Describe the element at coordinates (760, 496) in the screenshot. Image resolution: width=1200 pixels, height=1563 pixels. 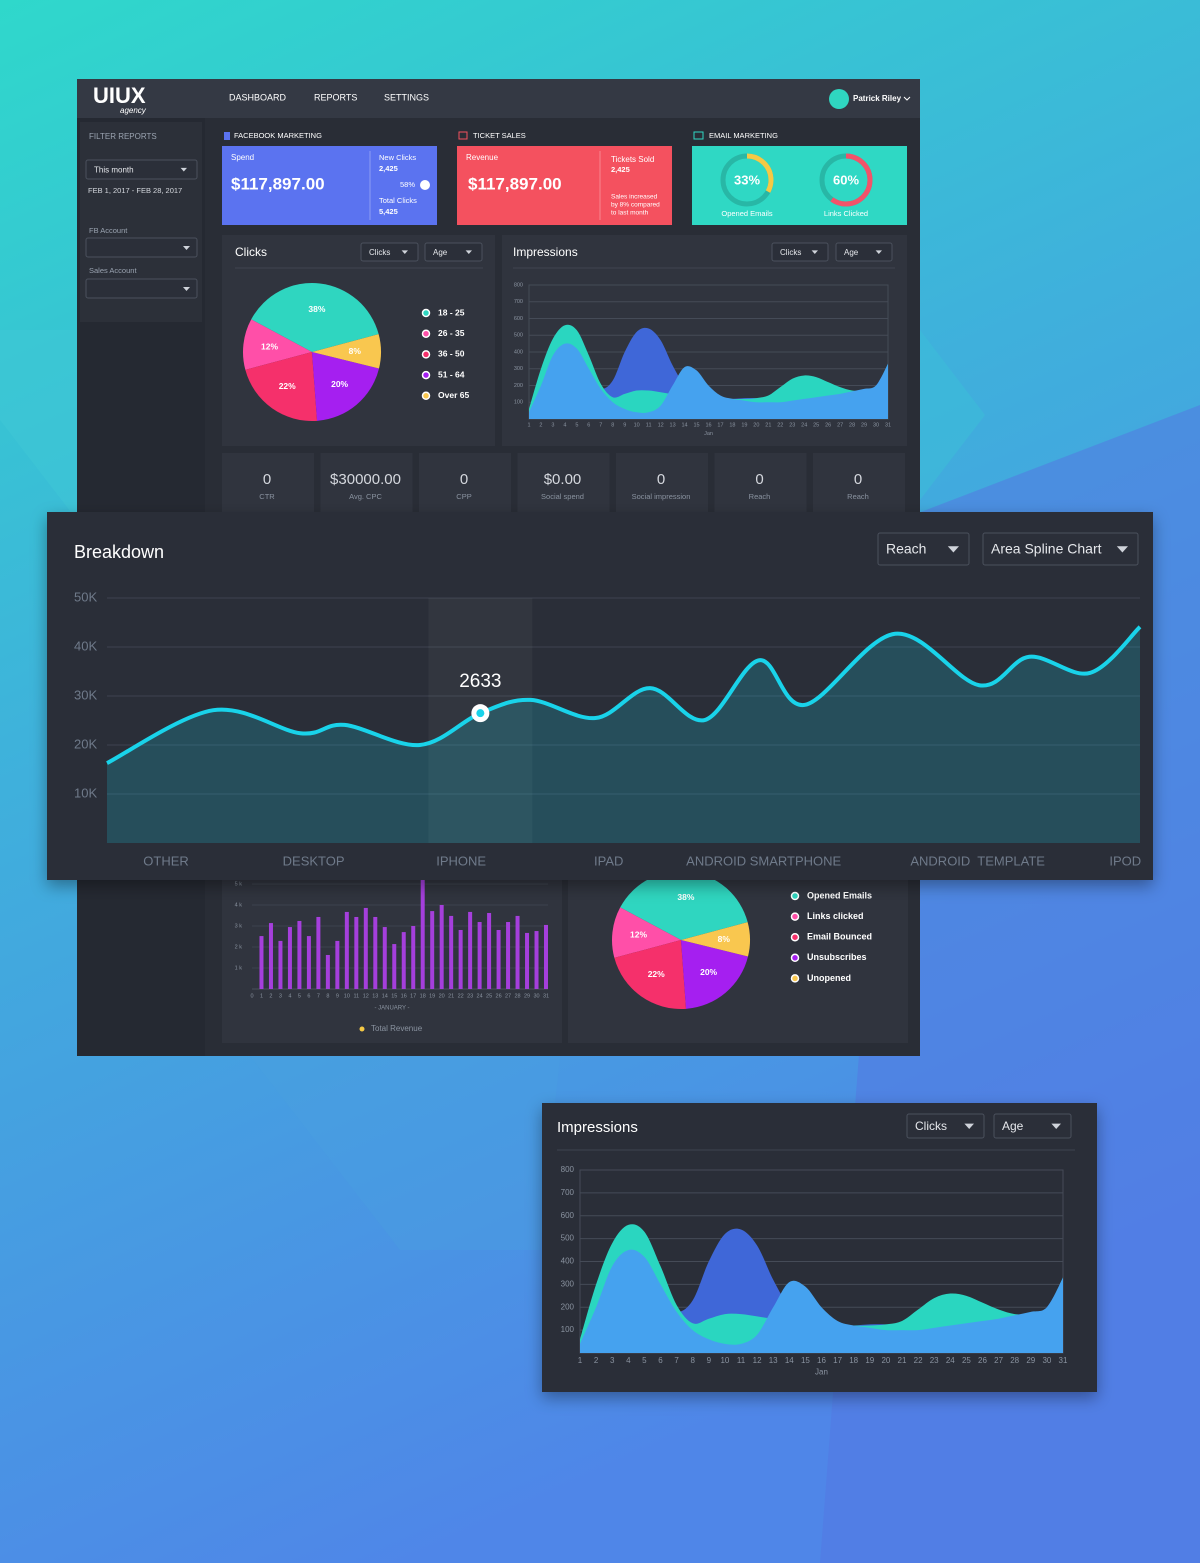
I see `stat-label: Reach` at that location.